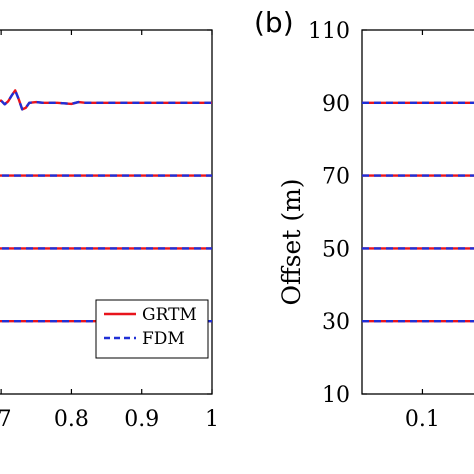 This screenshot has width=474, height=474. Describe the element at coordinates (274, 22) in the screenshot. I see `panel-tag: (b)` at that location.